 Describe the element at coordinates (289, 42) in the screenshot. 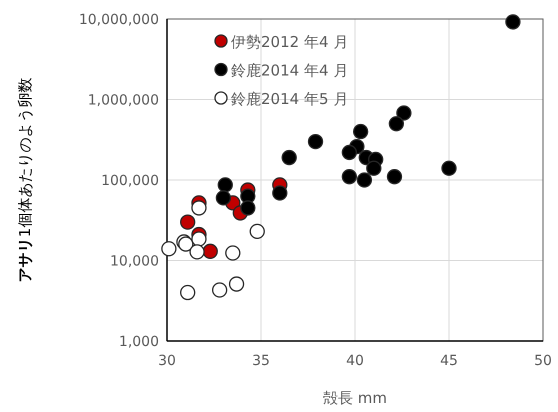

I see `legend-label: 伊勢2012 年4 月` at that location.